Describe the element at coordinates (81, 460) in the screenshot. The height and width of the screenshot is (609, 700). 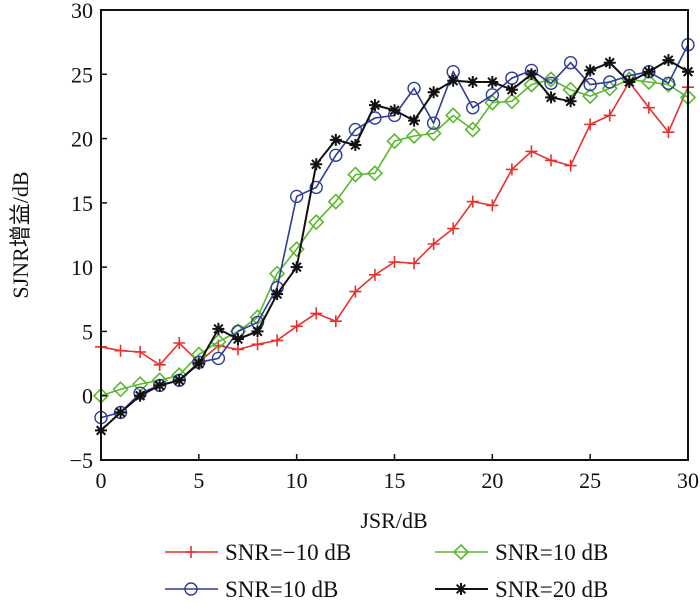
I see `y-tick-label: −5` at that location.